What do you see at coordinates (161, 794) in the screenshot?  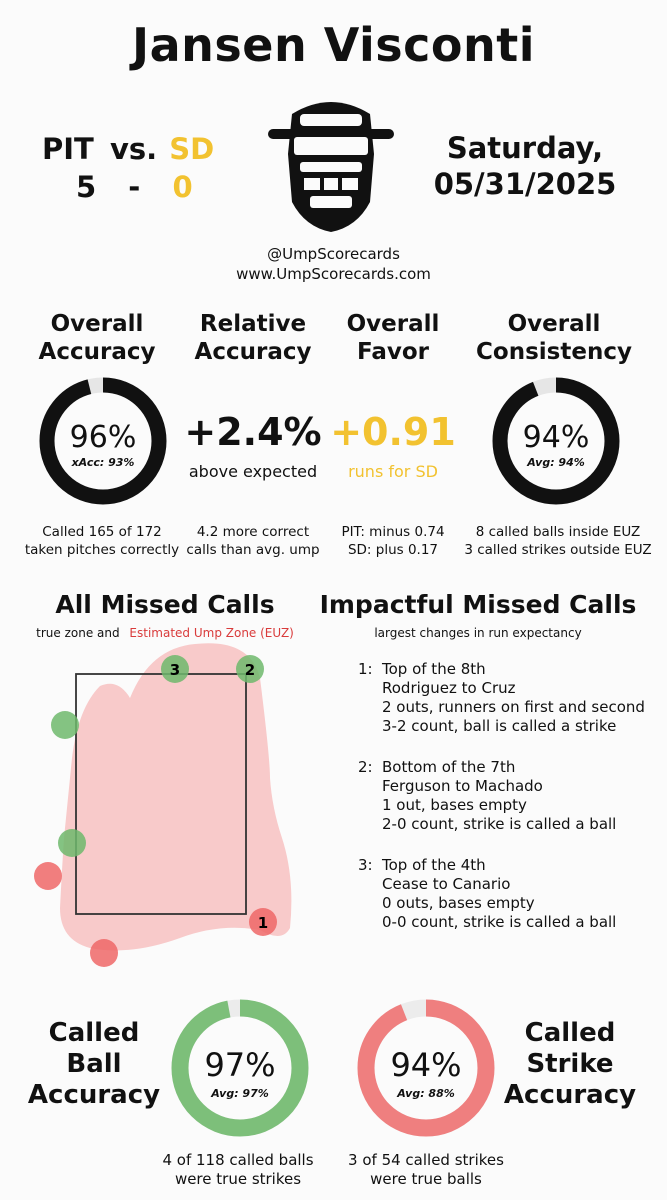 I see `true-strike-zone` at bounding box center [161, 794].